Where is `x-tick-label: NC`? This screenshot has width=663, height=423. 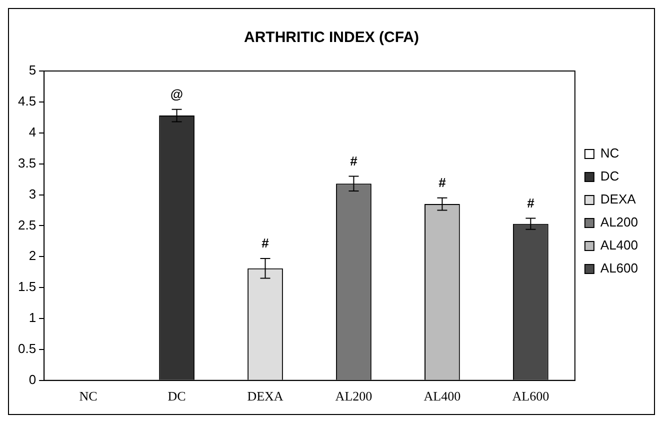
x-tick-label: NC is located at coordinates (88, 396).